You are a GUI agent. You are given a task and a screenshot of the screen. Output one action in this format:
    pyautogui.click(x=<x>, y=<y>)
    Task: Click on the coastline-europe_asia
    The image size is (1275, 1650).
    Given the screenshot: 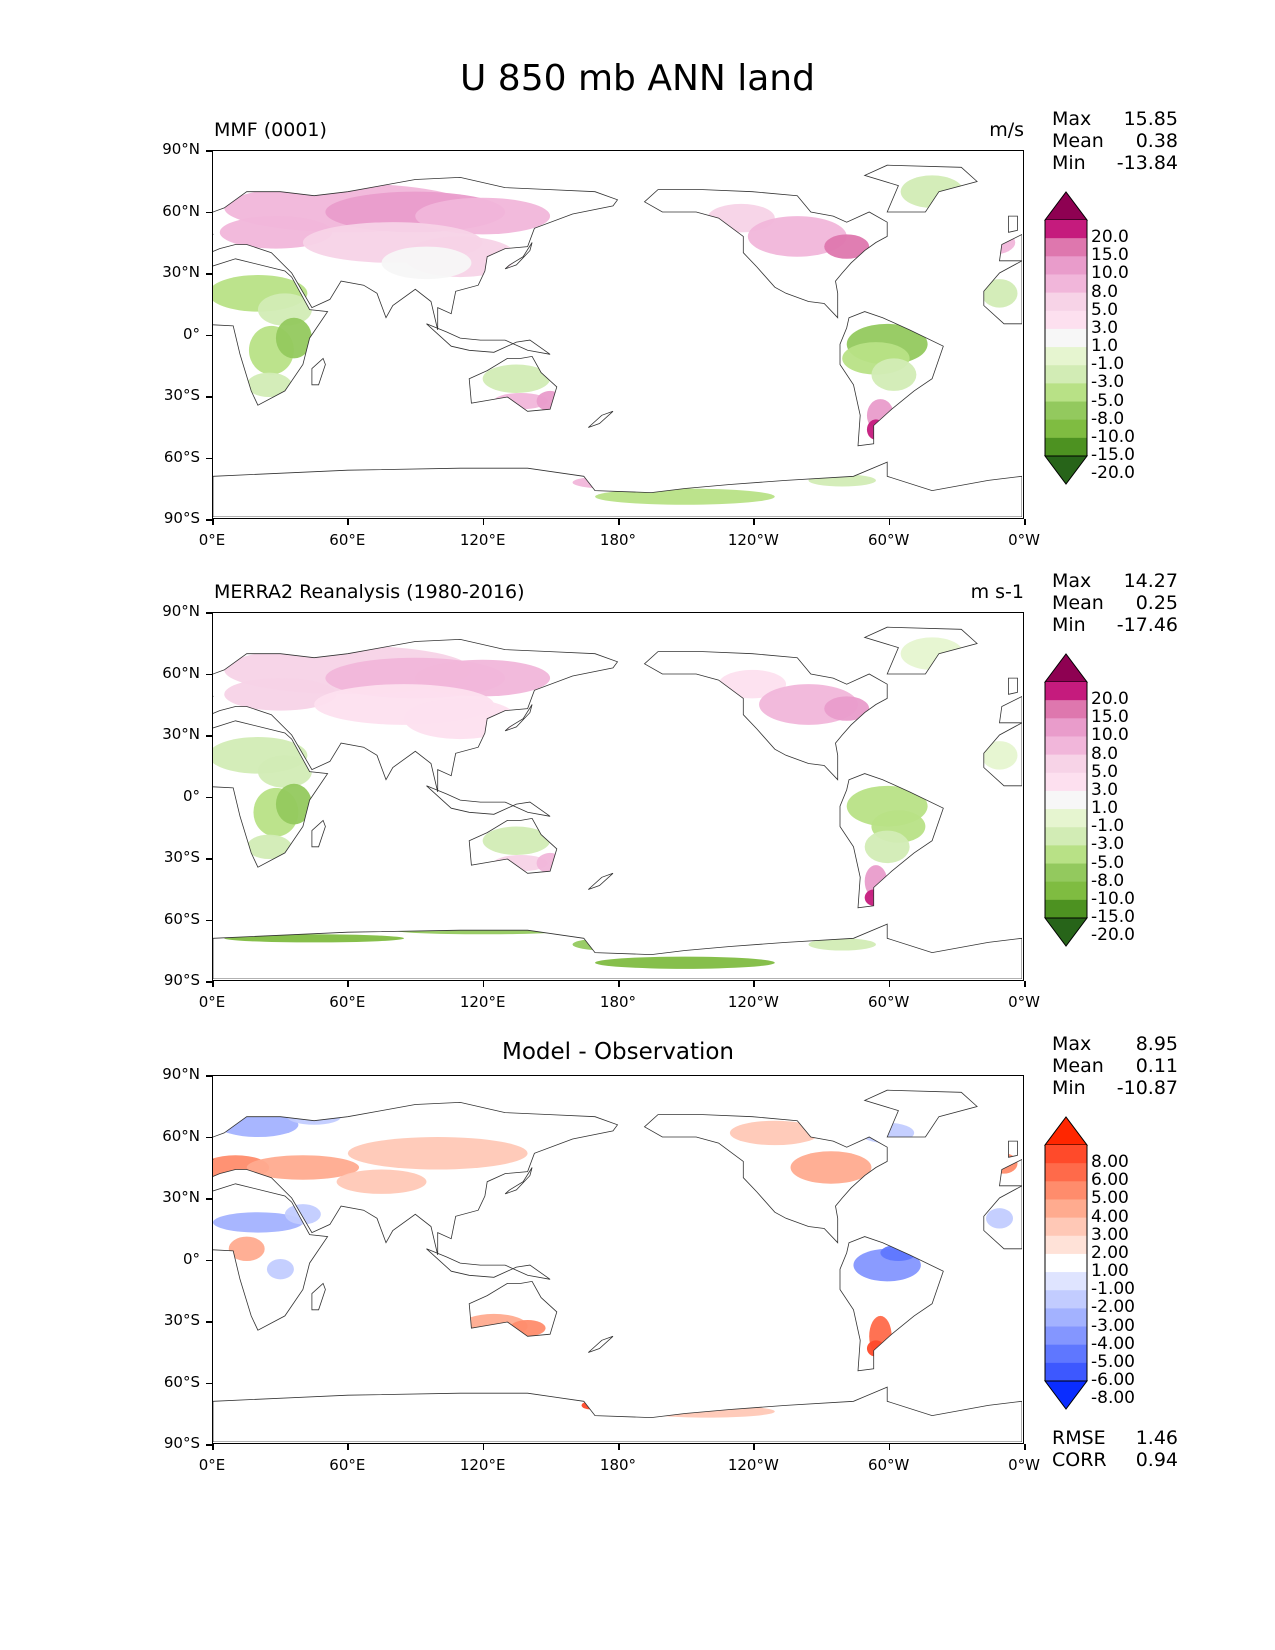 What is the action you would take?
    pyautogui.click(x=416, y=1178)
    